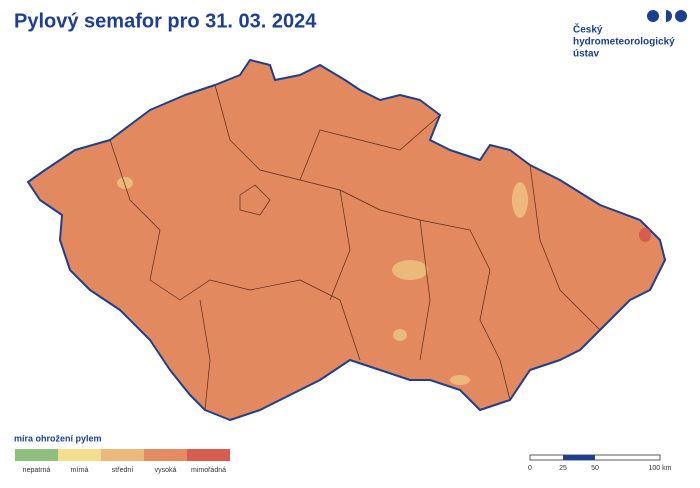  Describe the element at coordinates (58, 438) in the screenshot. I see `legend-title: míra ohrožení pylem` at that location.